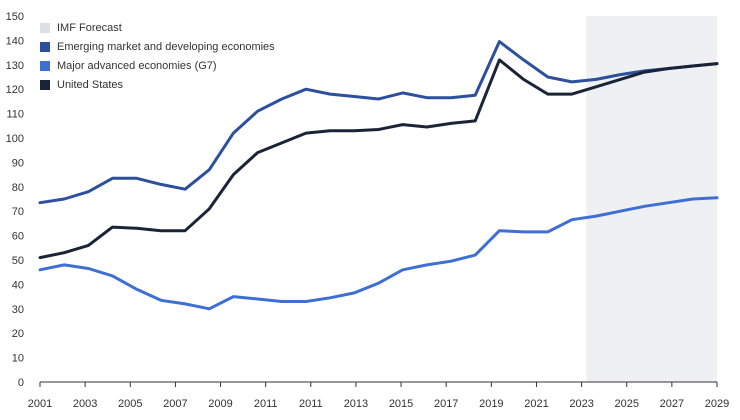  I want to click on y-tick-label: 120, so click(15, 90).